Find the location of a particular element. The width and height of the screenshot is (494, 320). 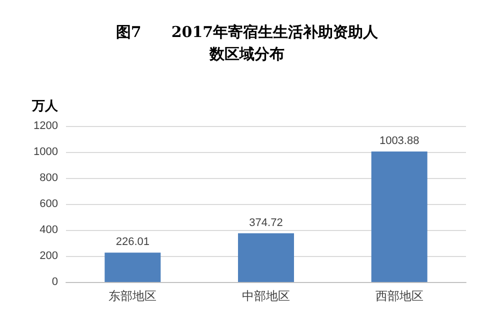

data-label: 226.01 is located at coordinates (133, 242).